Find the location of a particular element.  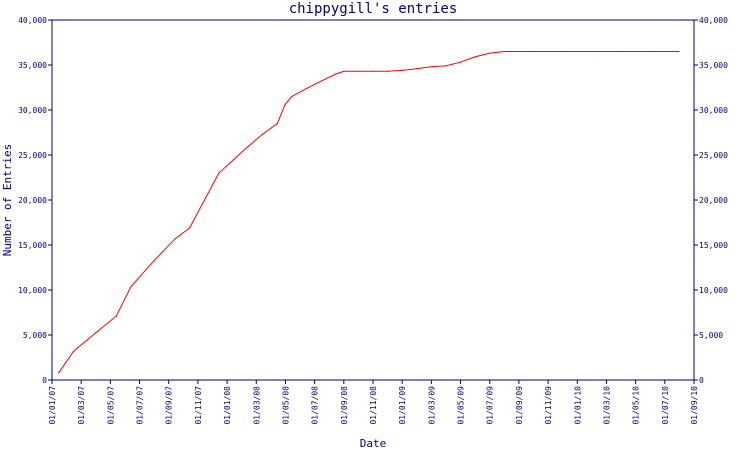

x-tick-label: 01/09/09 is located at coordinates (519, 405).